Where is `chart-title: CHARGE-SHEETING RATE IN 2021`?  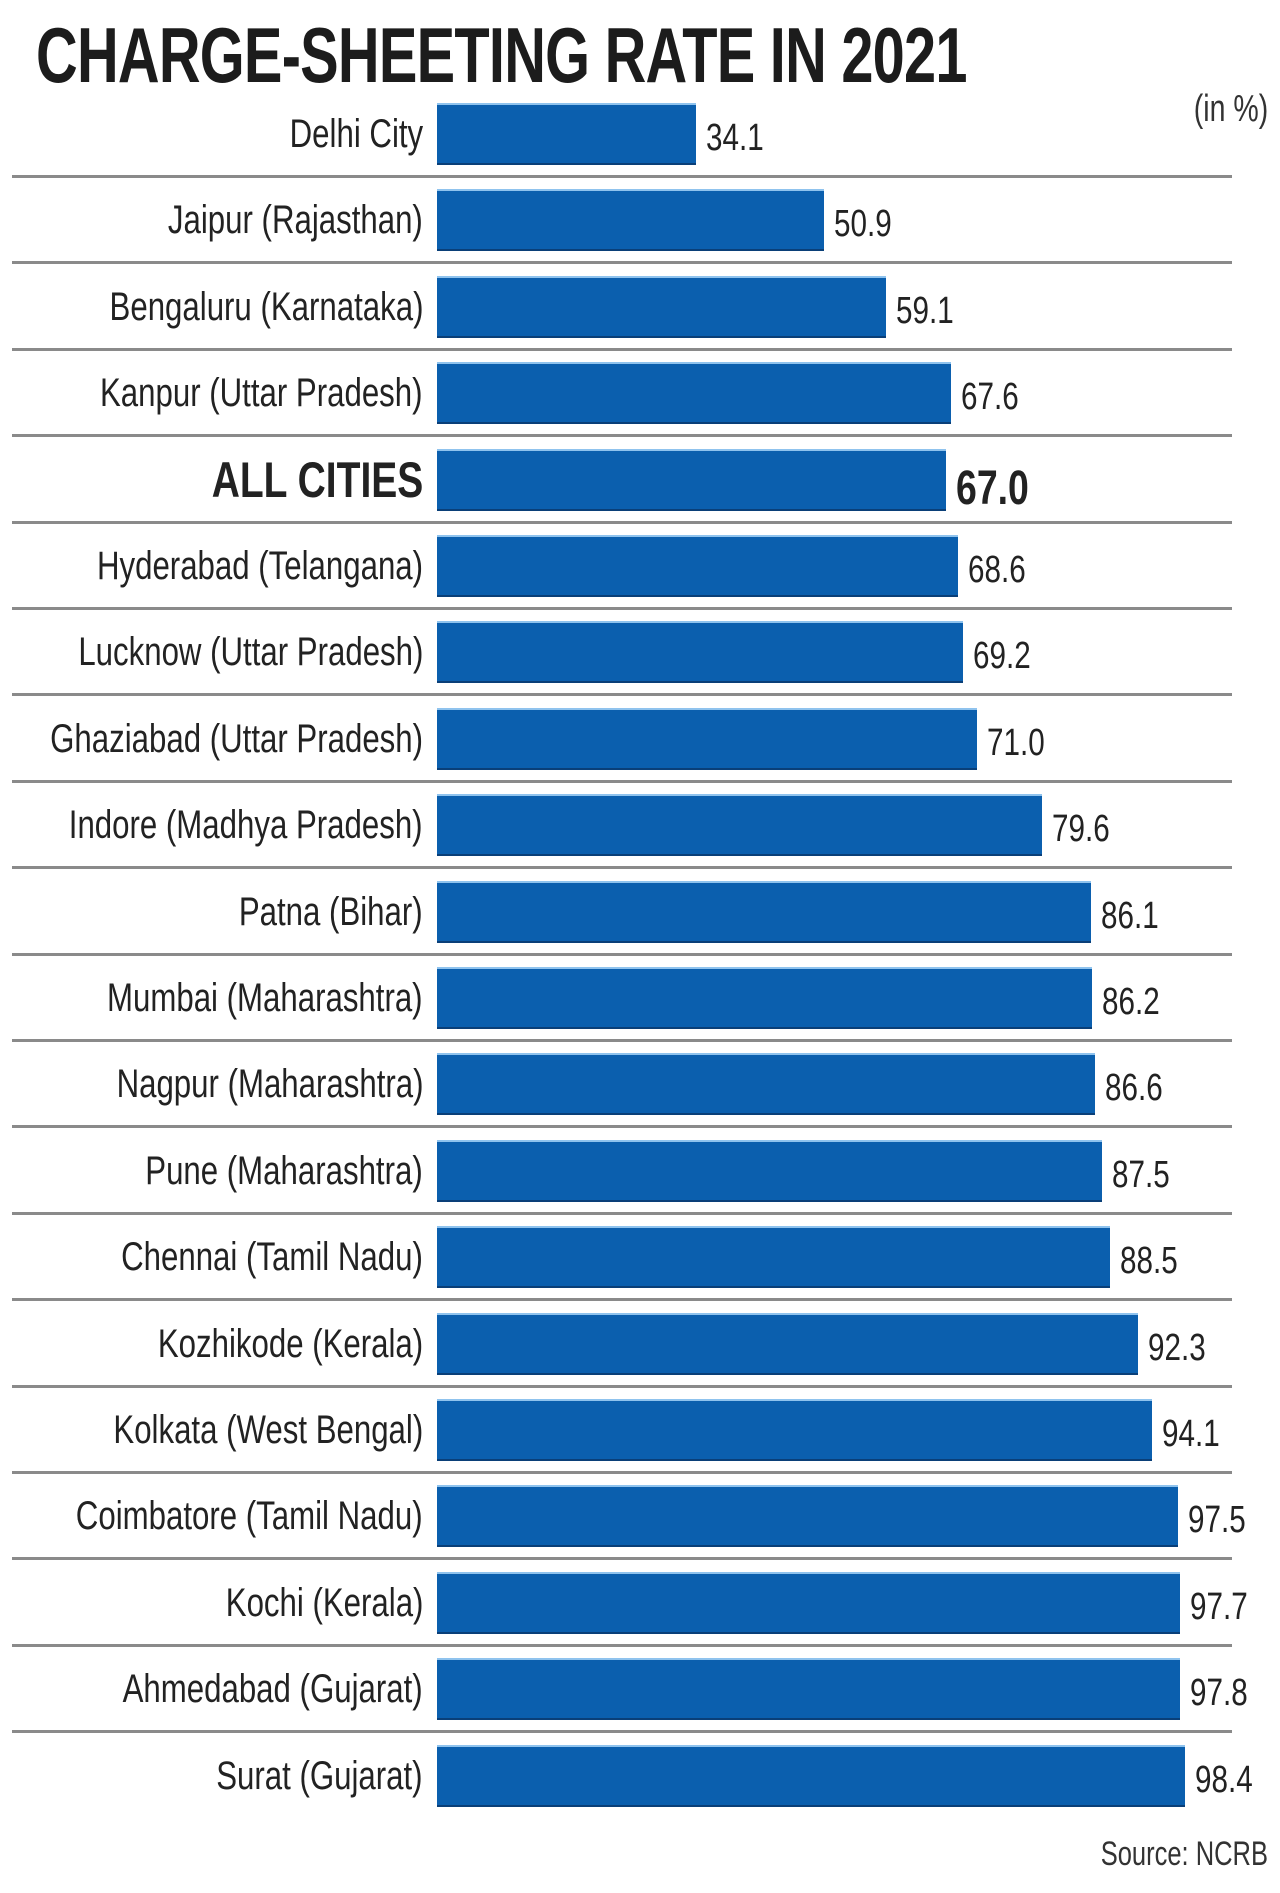
chart-title: CHARGE-SHEETING RATE IN 2021 is located at coordinates (501, 55).